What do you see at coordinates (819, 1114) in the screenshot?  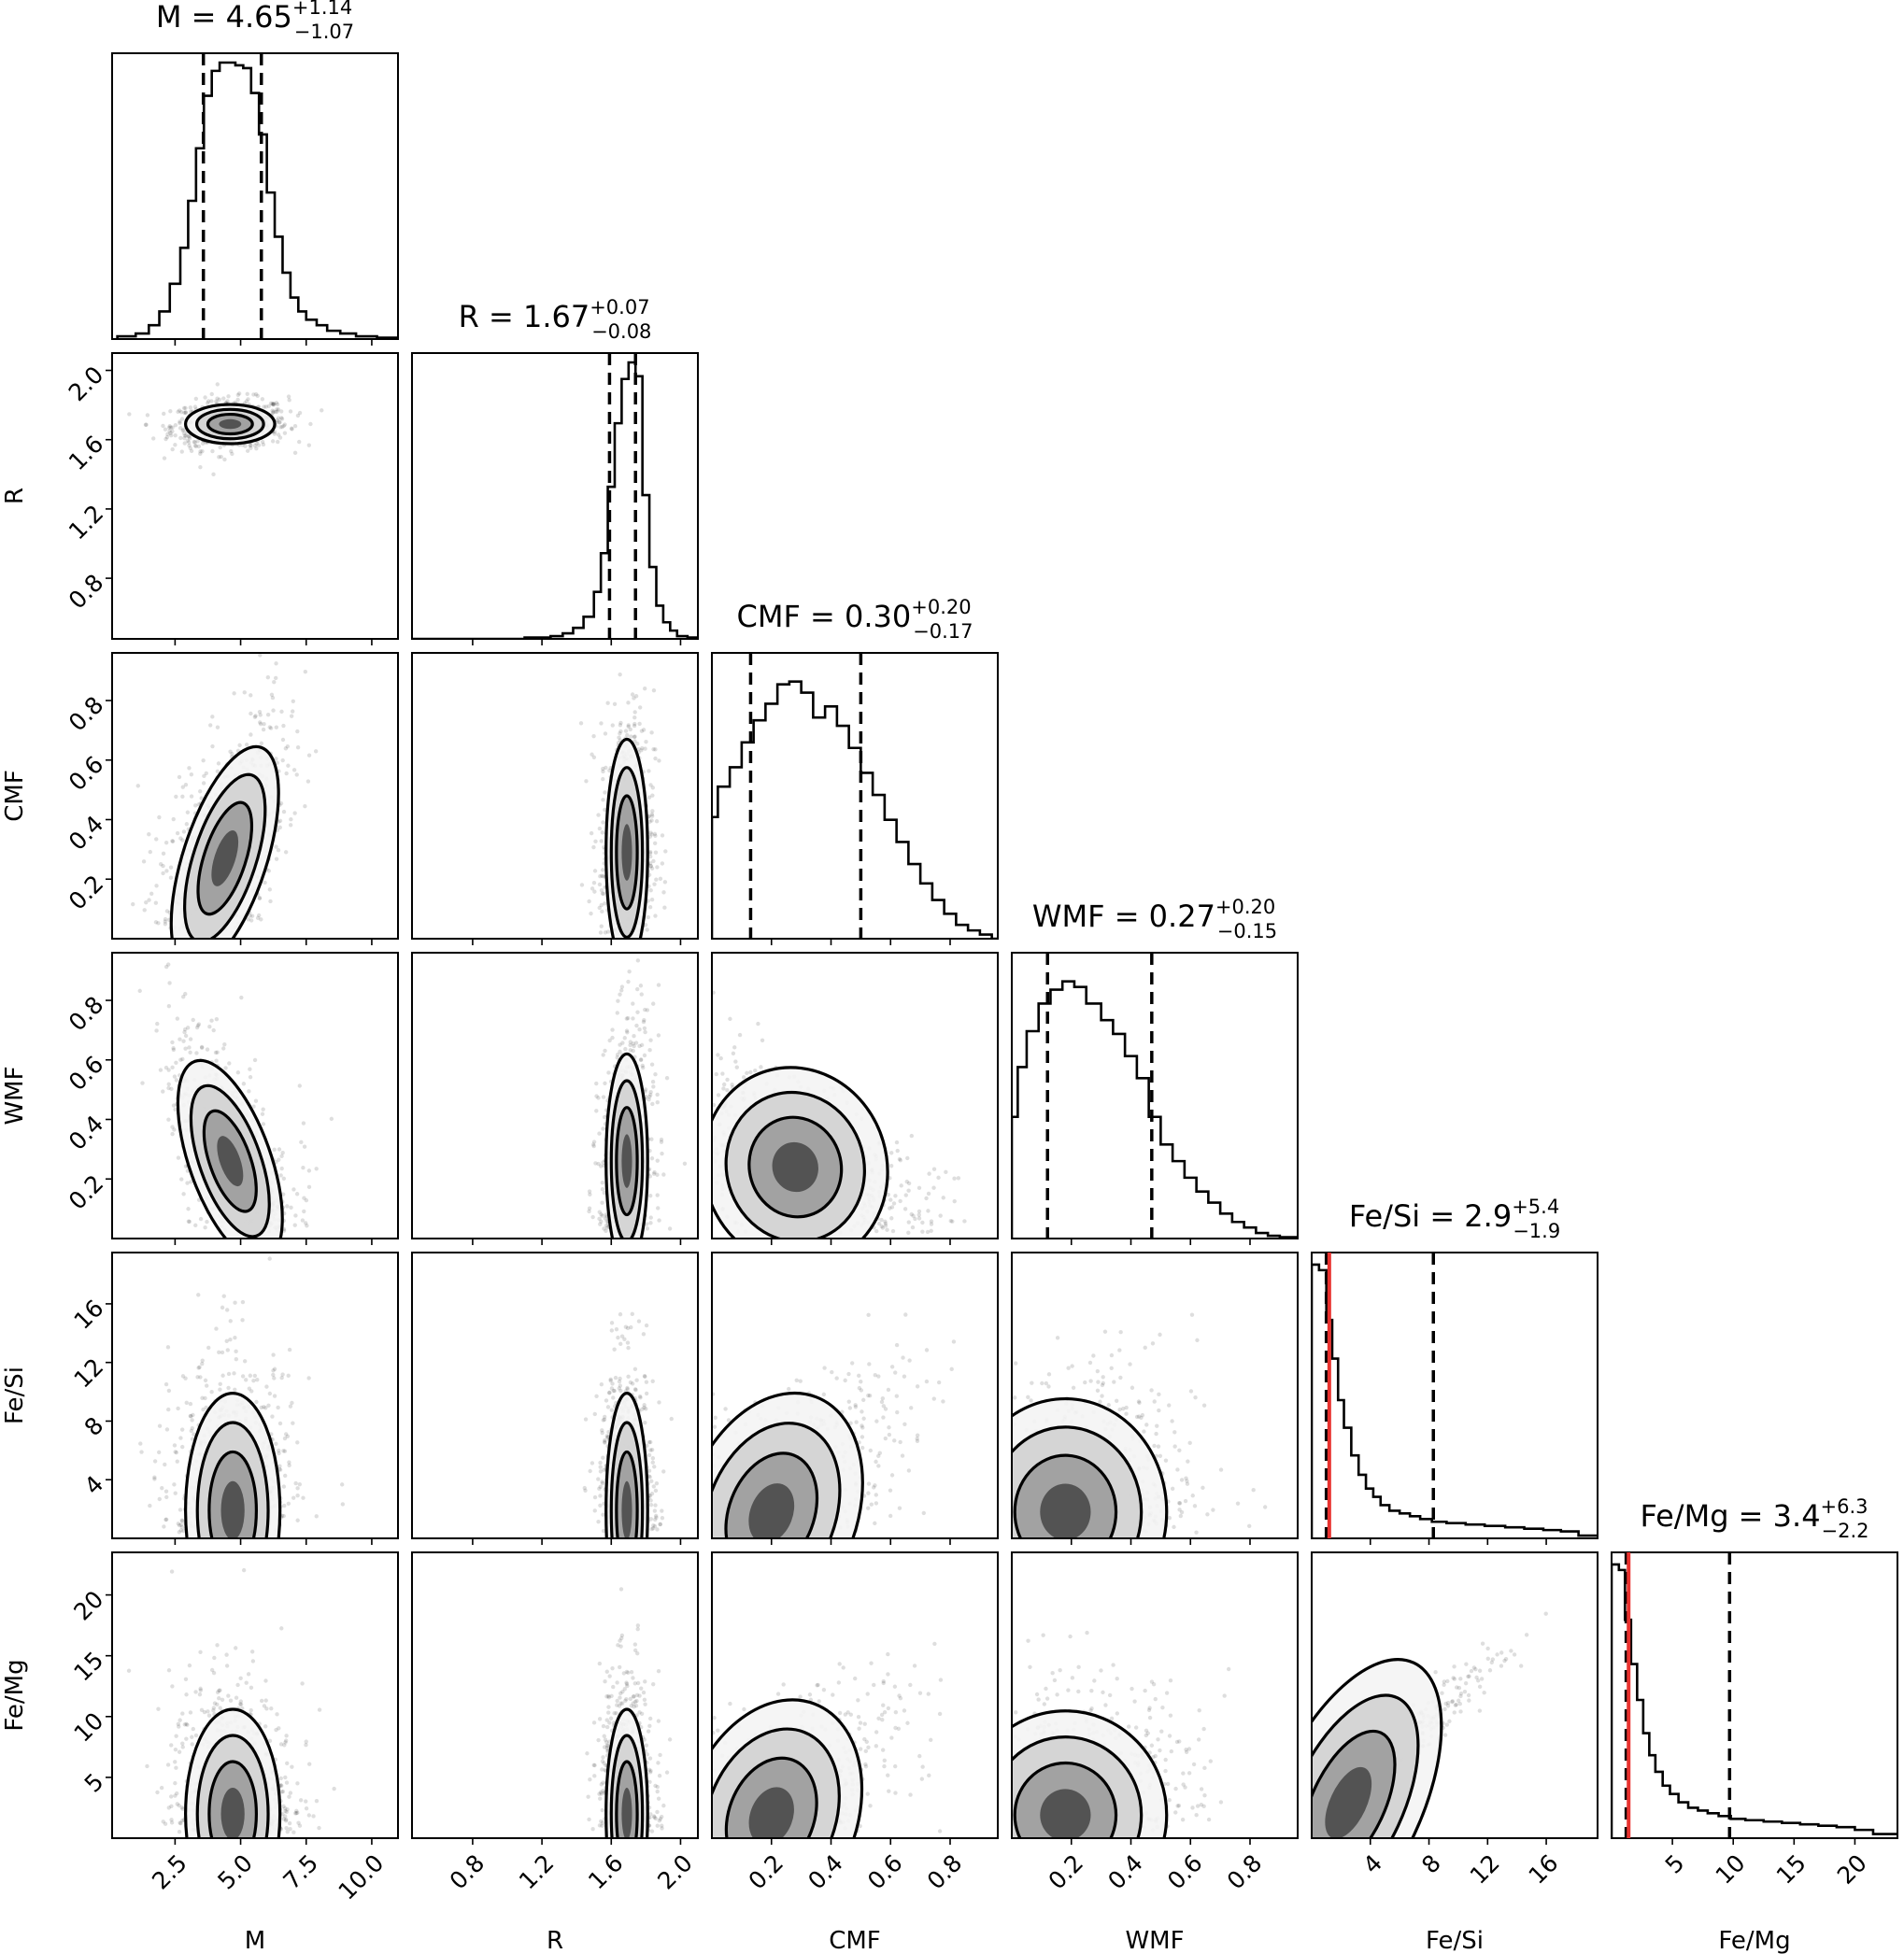 I see `panel-wmf-vs-cmf` at bounding box center [819, 1114].